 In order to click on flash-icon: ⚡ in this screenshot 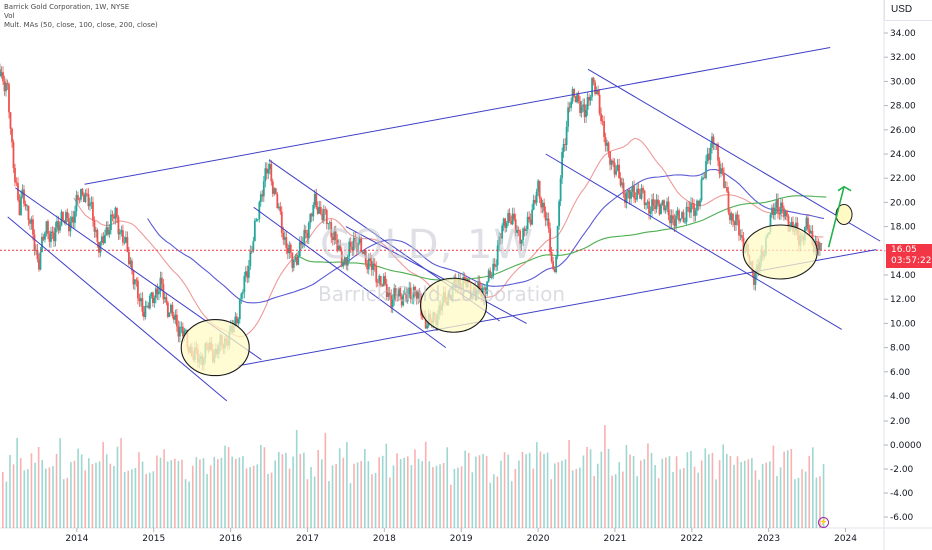, I will do `click(823, 522)`.